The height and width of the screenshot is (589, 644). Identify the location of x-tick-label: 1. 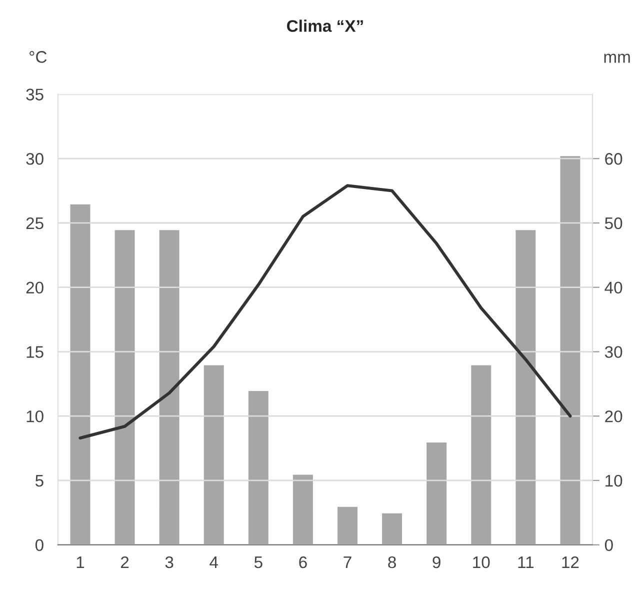
(80, 562).